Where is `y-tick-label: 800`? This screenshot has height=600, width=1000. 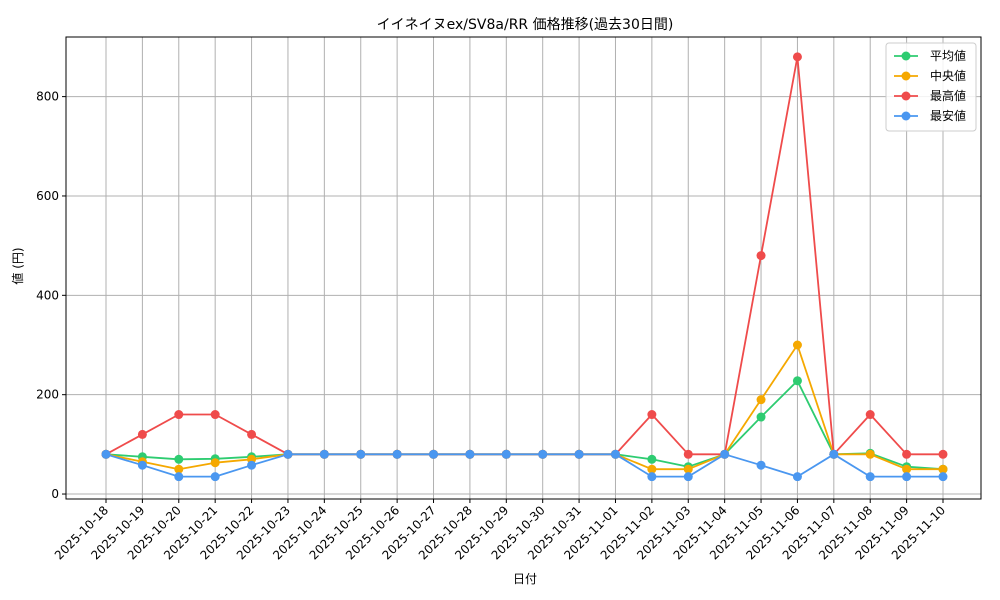 y-tick-label: 800 is located at coordinates (47, 97).